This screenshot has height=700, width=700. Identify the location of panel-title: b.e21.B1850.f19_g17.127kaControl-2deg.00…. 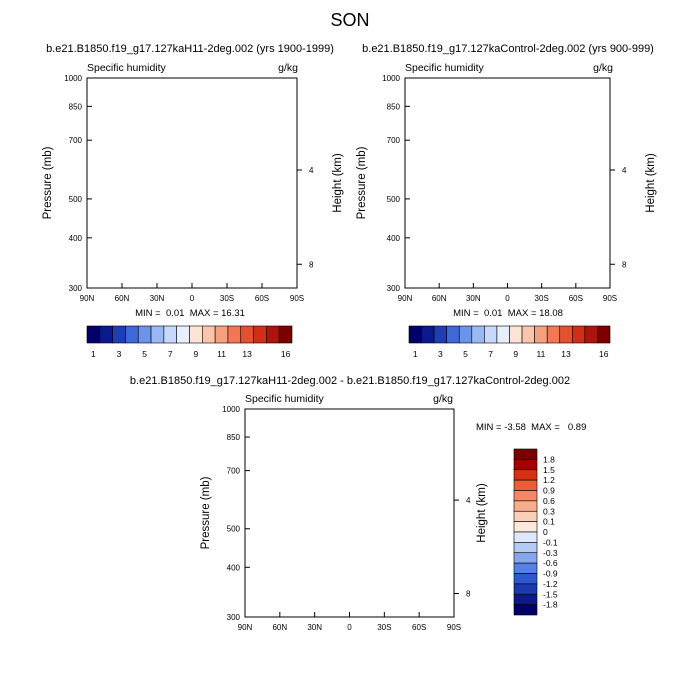
(508, 49).